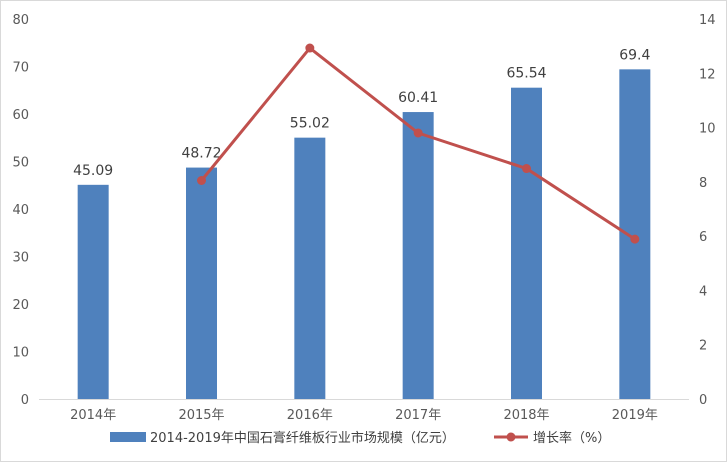  What do you see at coordinates (93, 171) in the screenshot?
I see `bar-data-label: 45.09` at bounding box center [93, 171].